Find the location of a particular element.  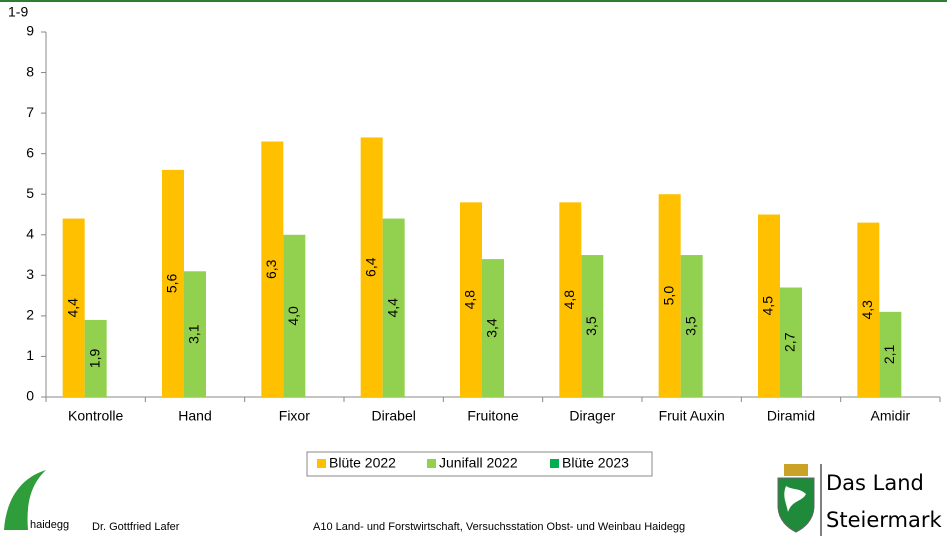

data-label: 3,4 is located at coordinates (492, 328).